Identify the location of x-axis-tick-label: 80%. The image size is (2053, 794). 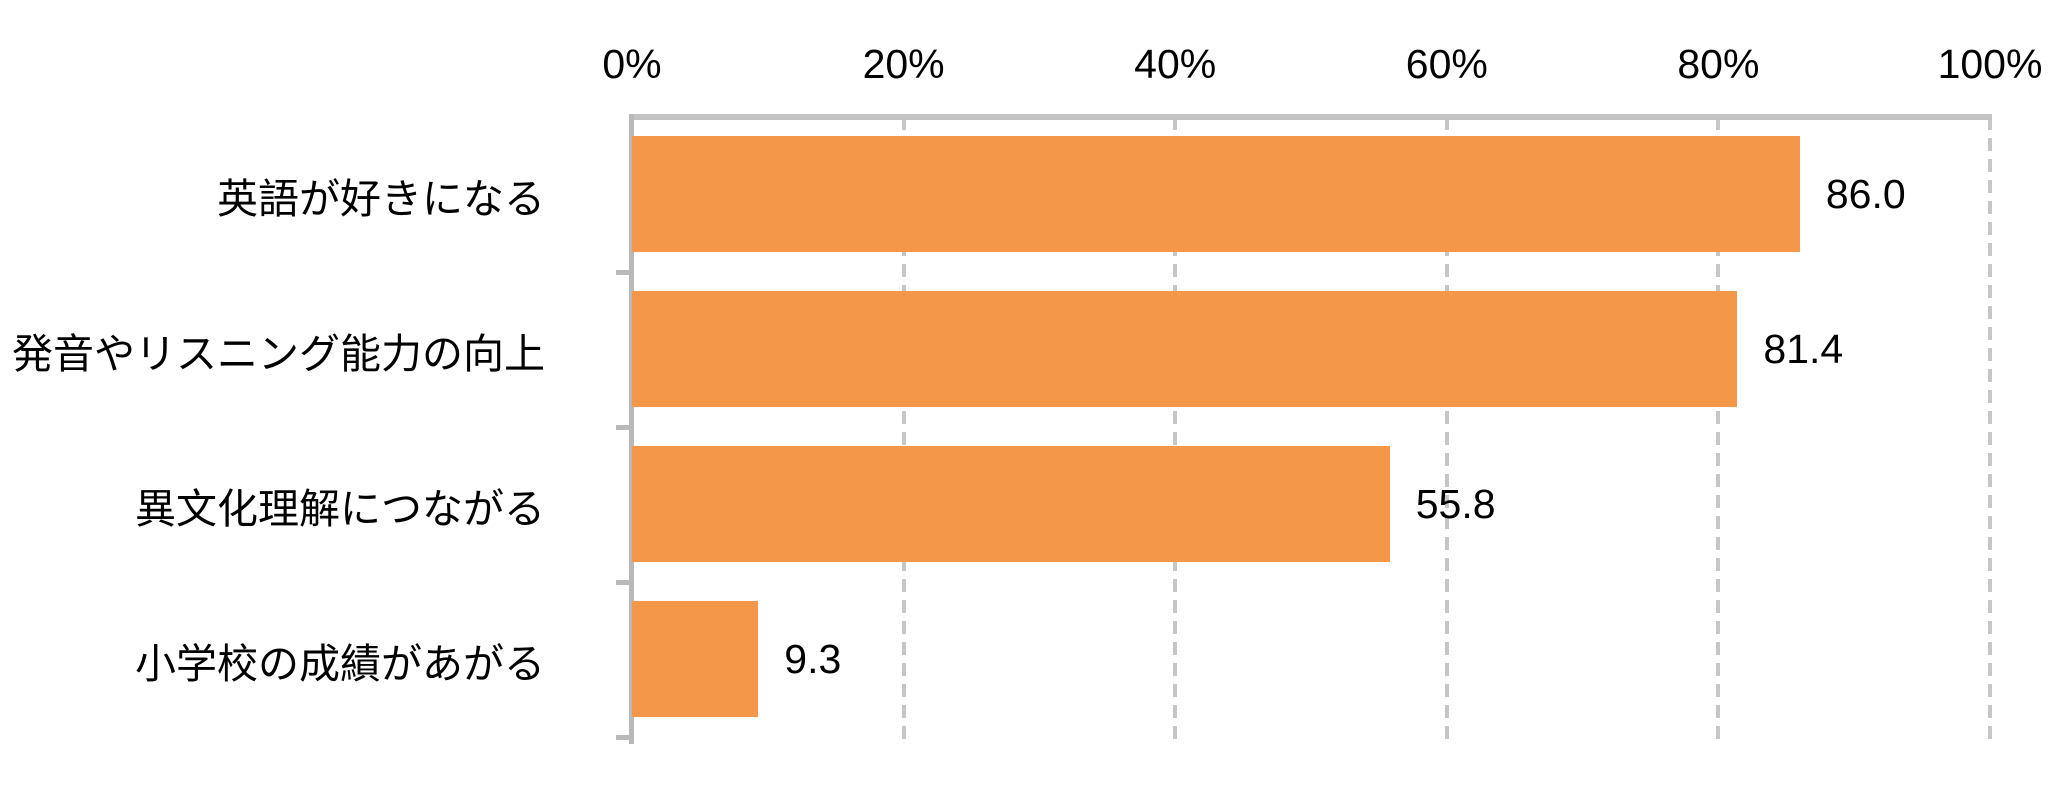
(1718, 64).